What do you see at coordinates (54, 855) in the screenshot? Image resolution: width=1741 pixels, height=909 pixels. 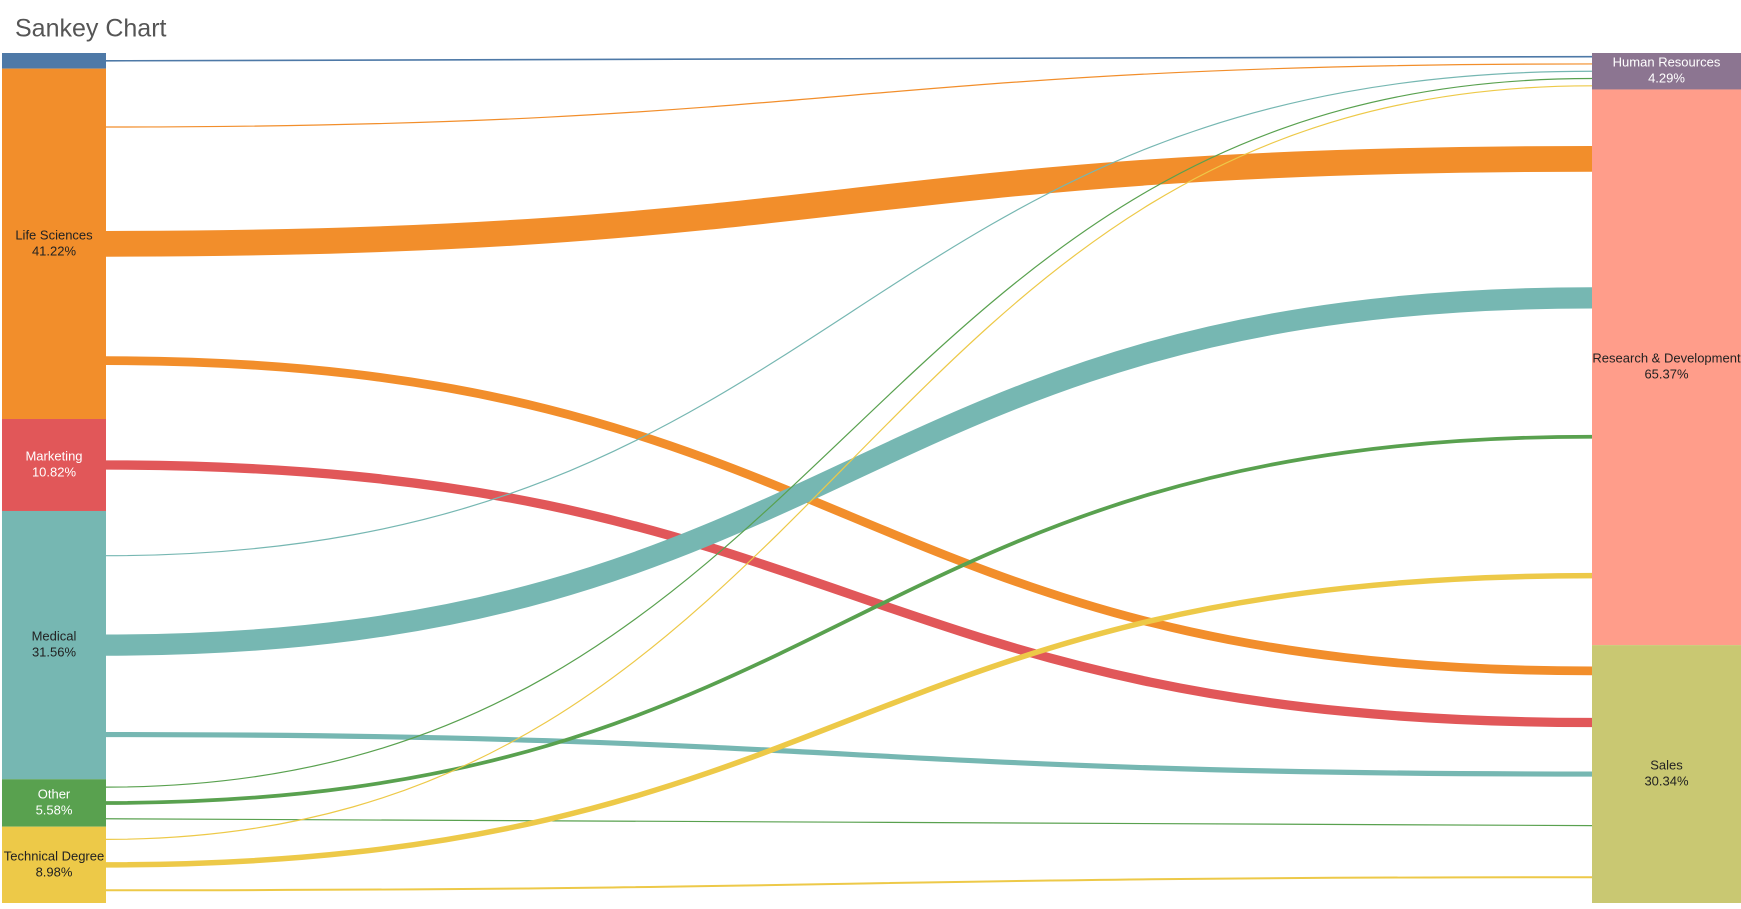 I see `node-label: Technical Degree` at bounding box center [54, 855].